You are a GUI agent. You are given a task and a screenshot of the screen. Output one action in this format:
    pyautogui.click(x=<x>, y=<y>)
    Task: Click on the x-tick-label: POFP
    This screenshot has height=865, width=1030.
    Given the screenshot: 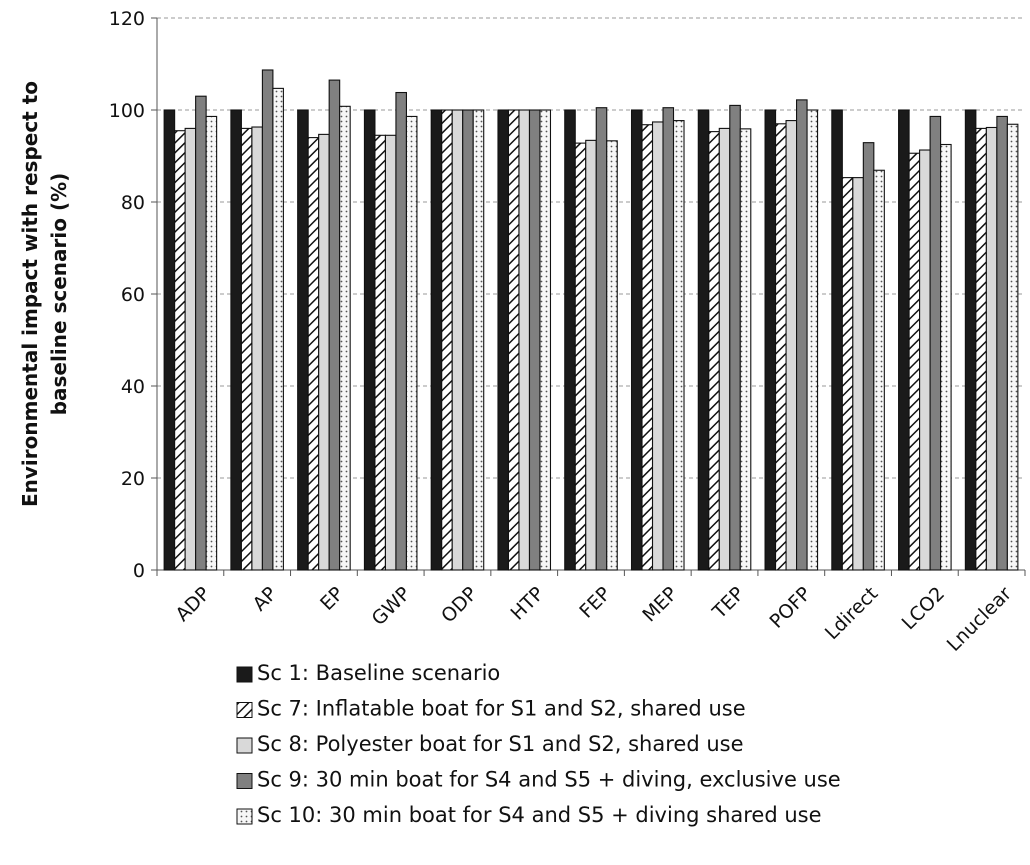 What is the action you would take?
    pyautogui.click(x=791, y=608)
    